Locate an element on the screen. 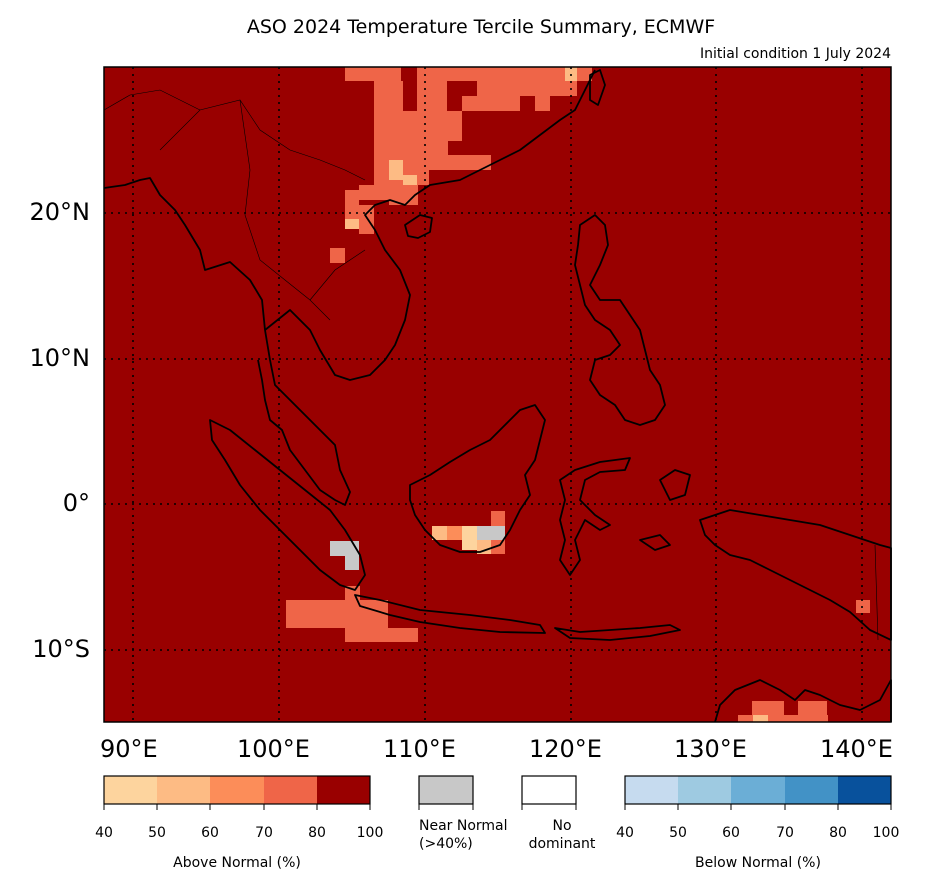 The height and width of the screenshot is (893, 926). below-tick: 70 is located at coordinates (785, 833).